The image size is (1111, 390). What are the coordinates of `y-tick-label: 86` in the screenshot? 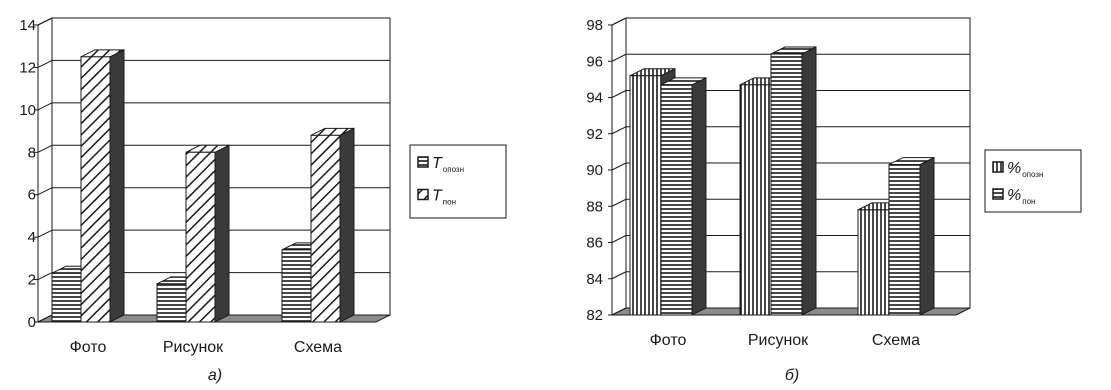 It's located at (594, 243).